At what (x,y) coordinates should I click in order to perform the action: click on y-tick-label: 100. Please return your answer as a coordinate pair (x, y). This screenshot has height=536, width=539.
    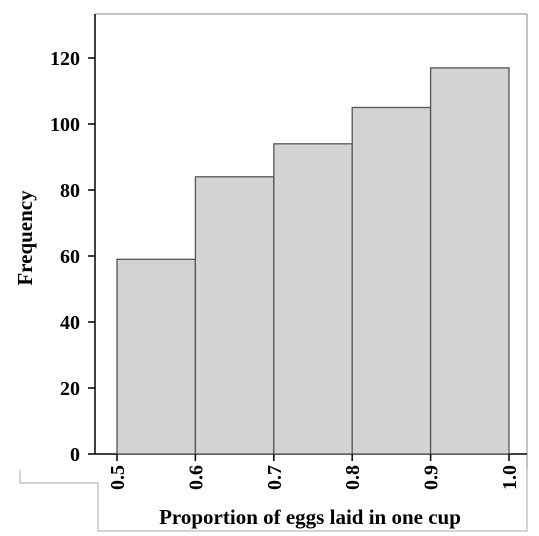
    Looking at the image, I should click on (65, 125).